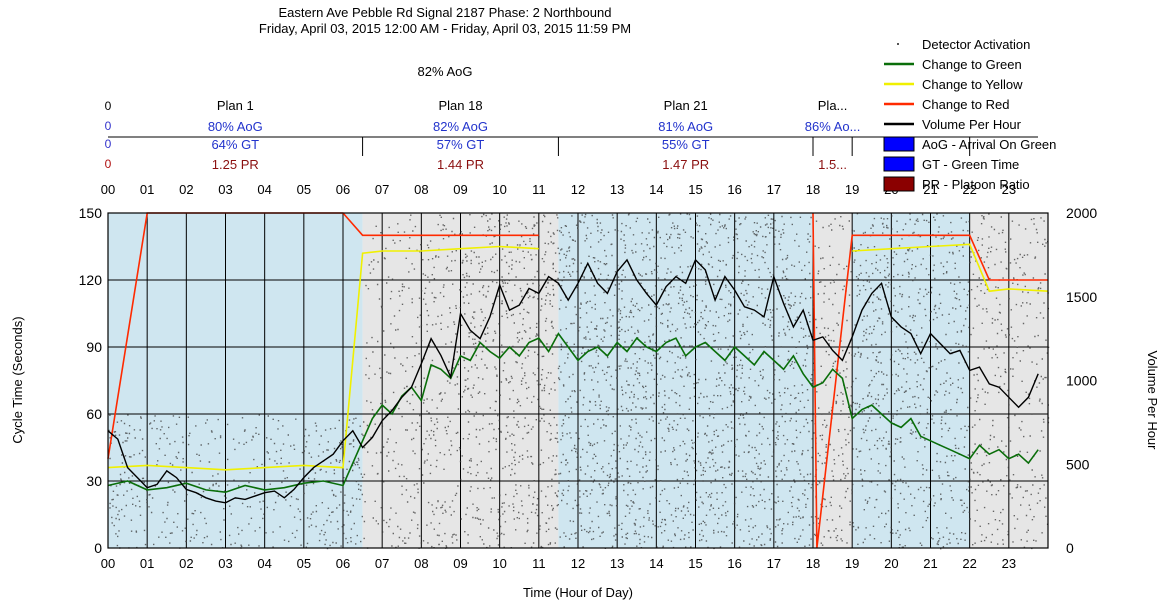  Describe the element at coordinates (499, 189) in the screenshot. I see `x-tick-label-top: 10` at that location.